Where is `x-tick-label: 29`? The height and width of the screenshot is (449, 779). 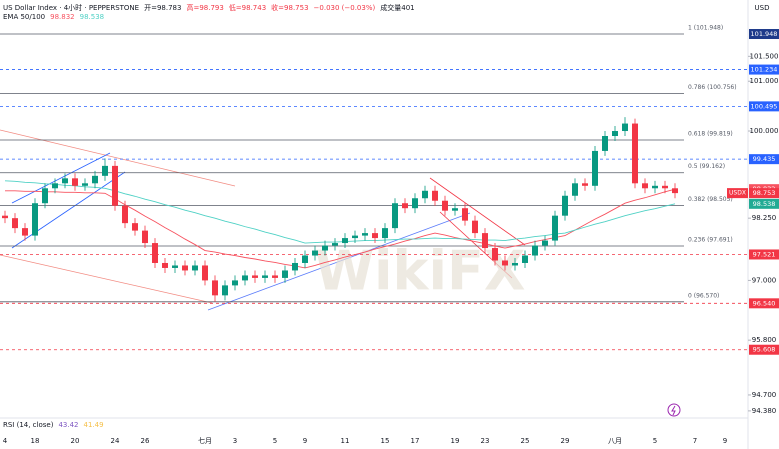
x-tick-label: 29 is located at coordinates (565, 441).